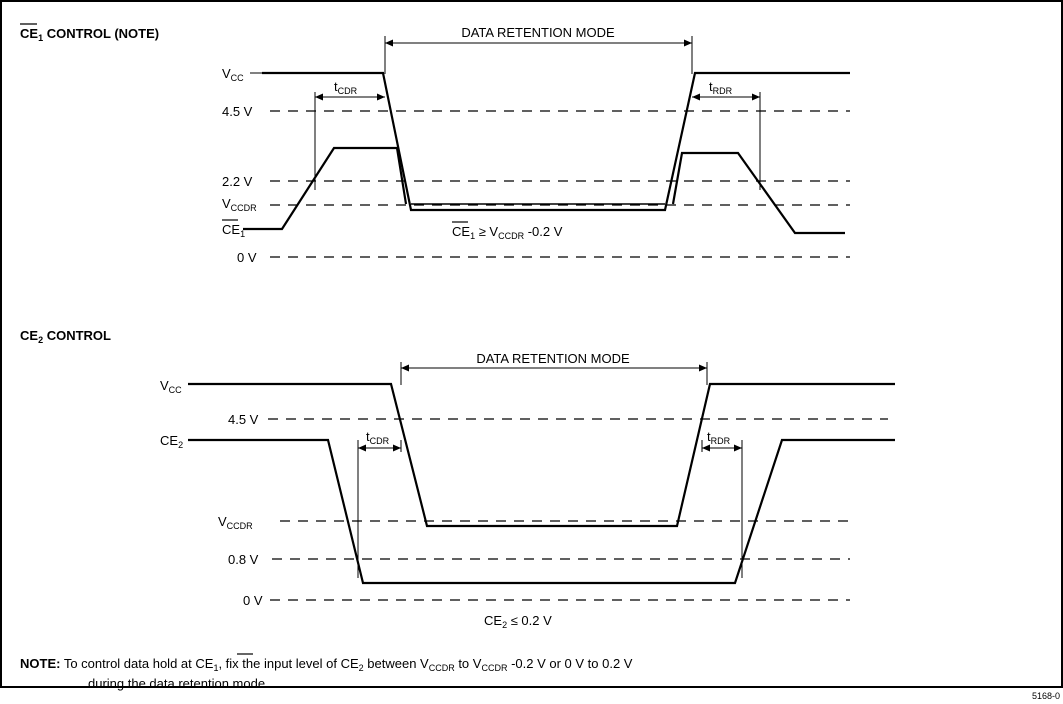 The image size is (1063, 704). I want to click on d1-trdr-arrowheads, so click(726, 97).